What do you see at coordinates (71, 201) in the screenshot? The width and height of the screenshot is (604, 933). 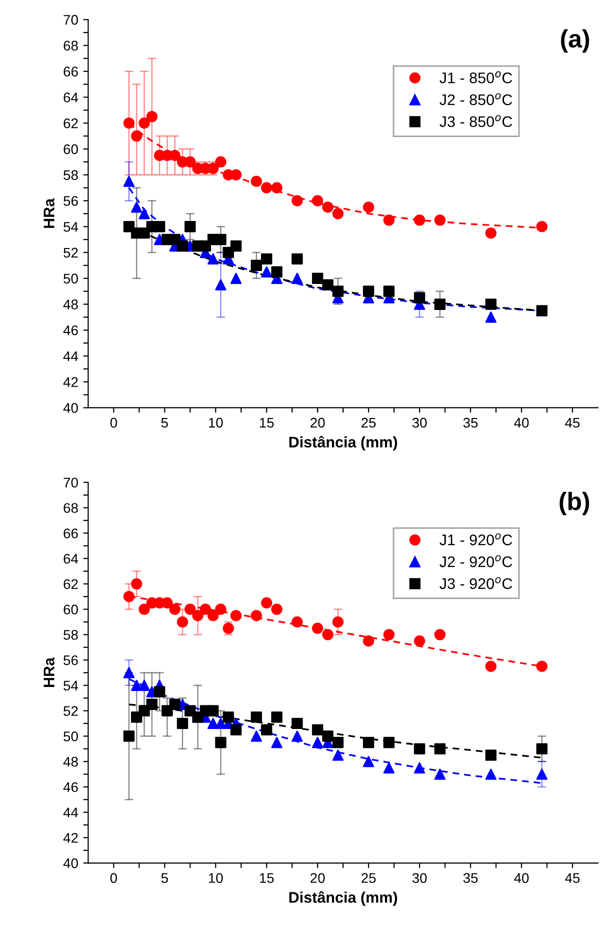 I see `y-tick-label: 56` at bounding box center [71, 201].